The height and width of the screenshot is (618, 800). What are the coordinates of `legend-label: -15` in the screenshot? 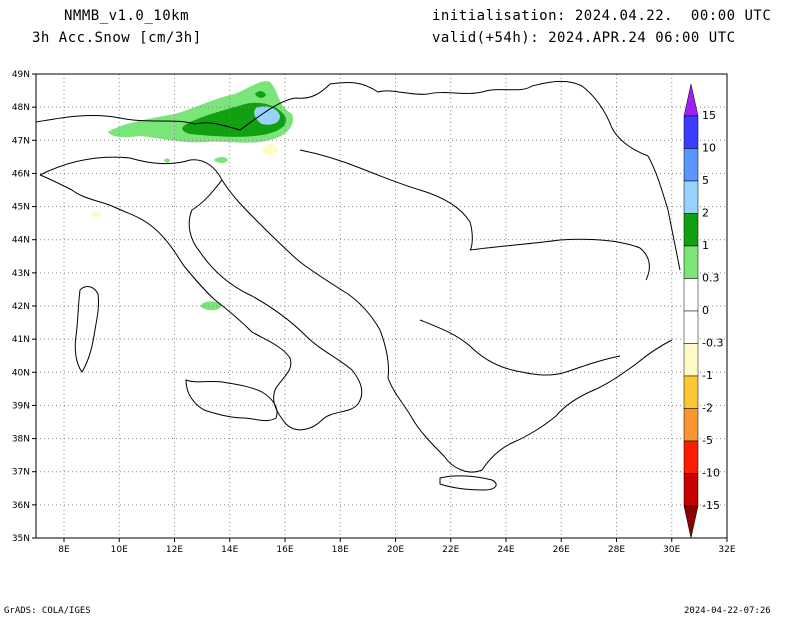 It's located at (711, 505).